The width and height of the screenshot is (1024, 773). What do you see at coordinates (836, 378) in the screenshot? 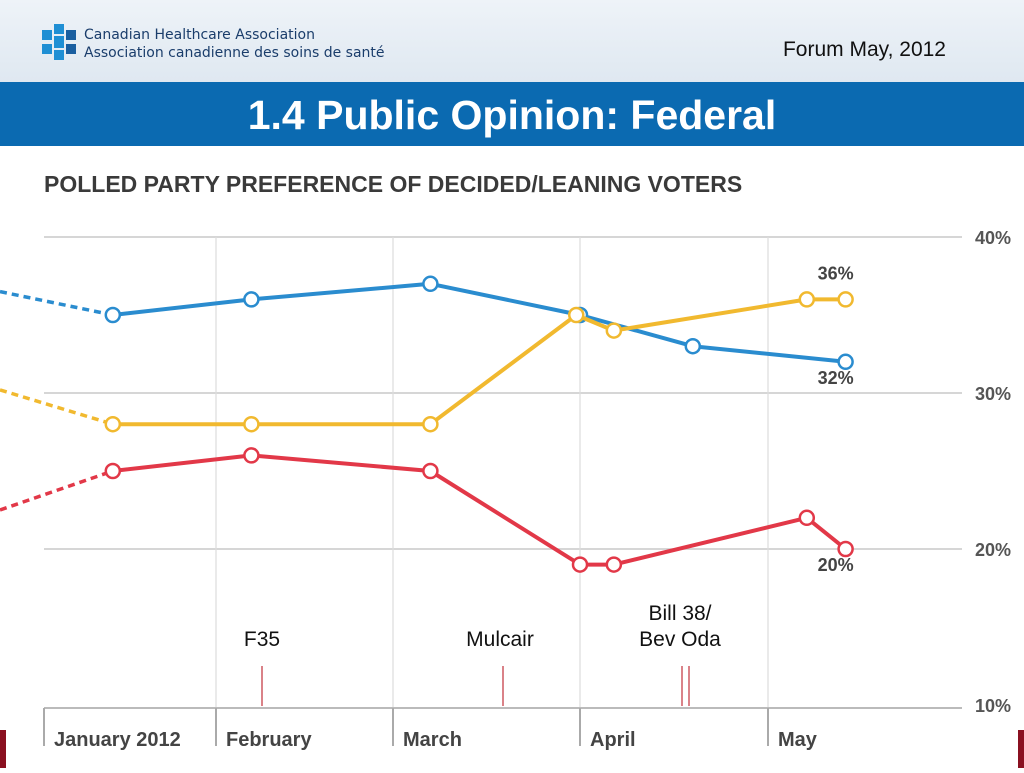
I see `series-end-label: 32%` at bounding box center [836, 378].